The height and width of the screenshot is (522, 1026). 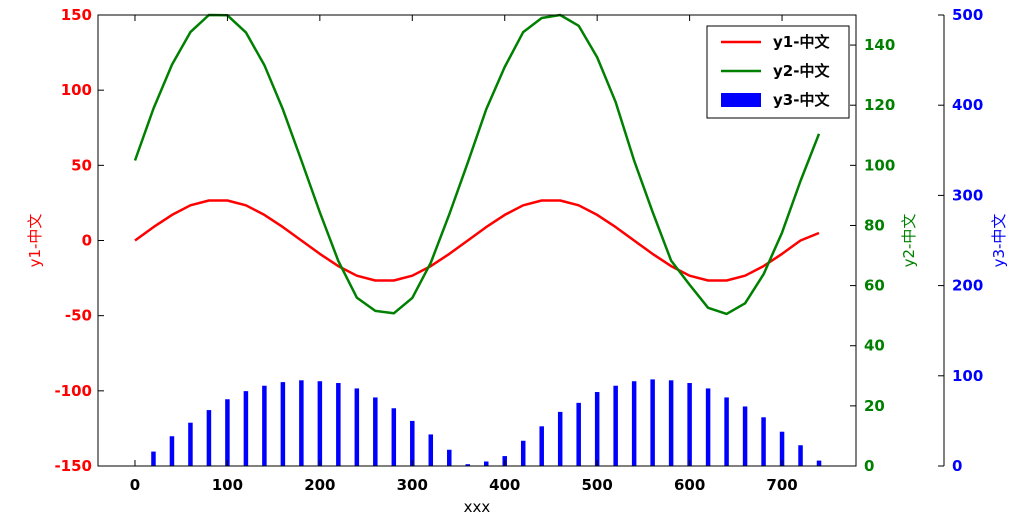 I want to click on legend: y1-中文 y2-中文 y3-中文, so click(x=778, y=72).